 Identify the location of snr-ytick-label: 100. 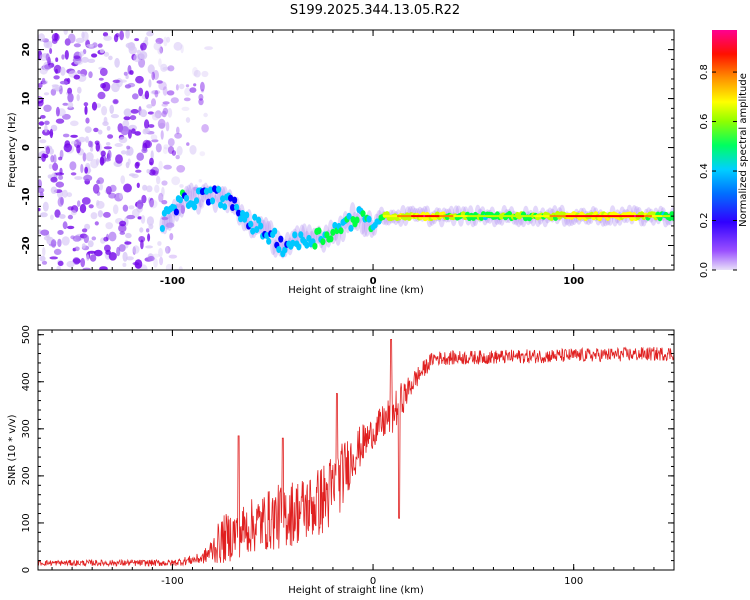
(26, 522).